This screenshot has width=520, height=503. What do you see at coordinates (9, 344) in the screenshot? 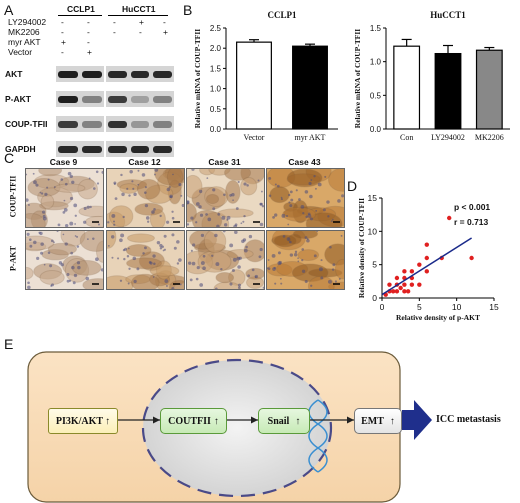
I see `panel-label-e: E` at bounding box center [9, 344].